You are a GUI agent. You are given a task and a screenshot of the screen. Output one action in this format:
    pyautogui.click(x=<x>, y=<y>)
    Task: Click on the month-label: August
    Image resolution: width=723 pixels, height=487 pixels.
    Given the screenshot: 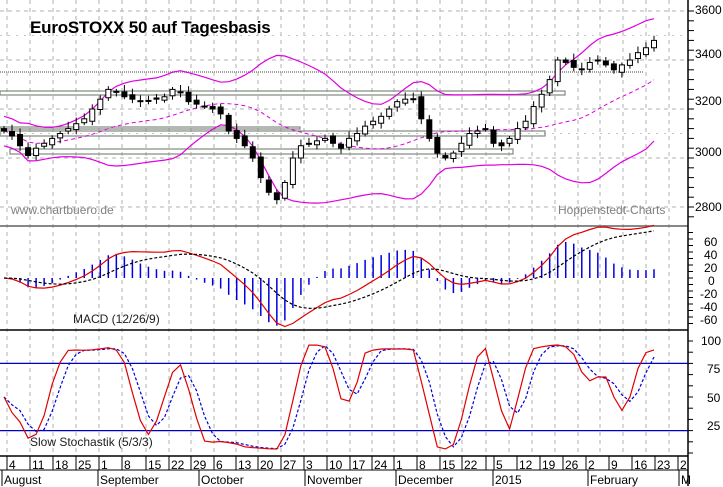 What is the action you would take?
    pyautogui.click(x=23, y=480)
    